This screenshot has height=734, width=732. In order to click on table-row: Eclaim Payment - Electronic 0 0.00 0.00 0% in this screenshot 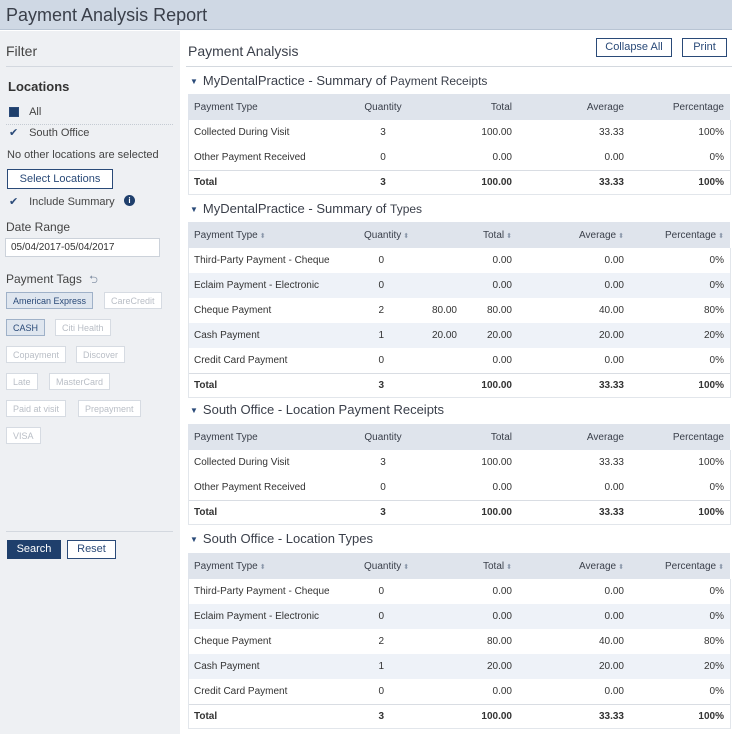, I will do `click(459, 285)`.